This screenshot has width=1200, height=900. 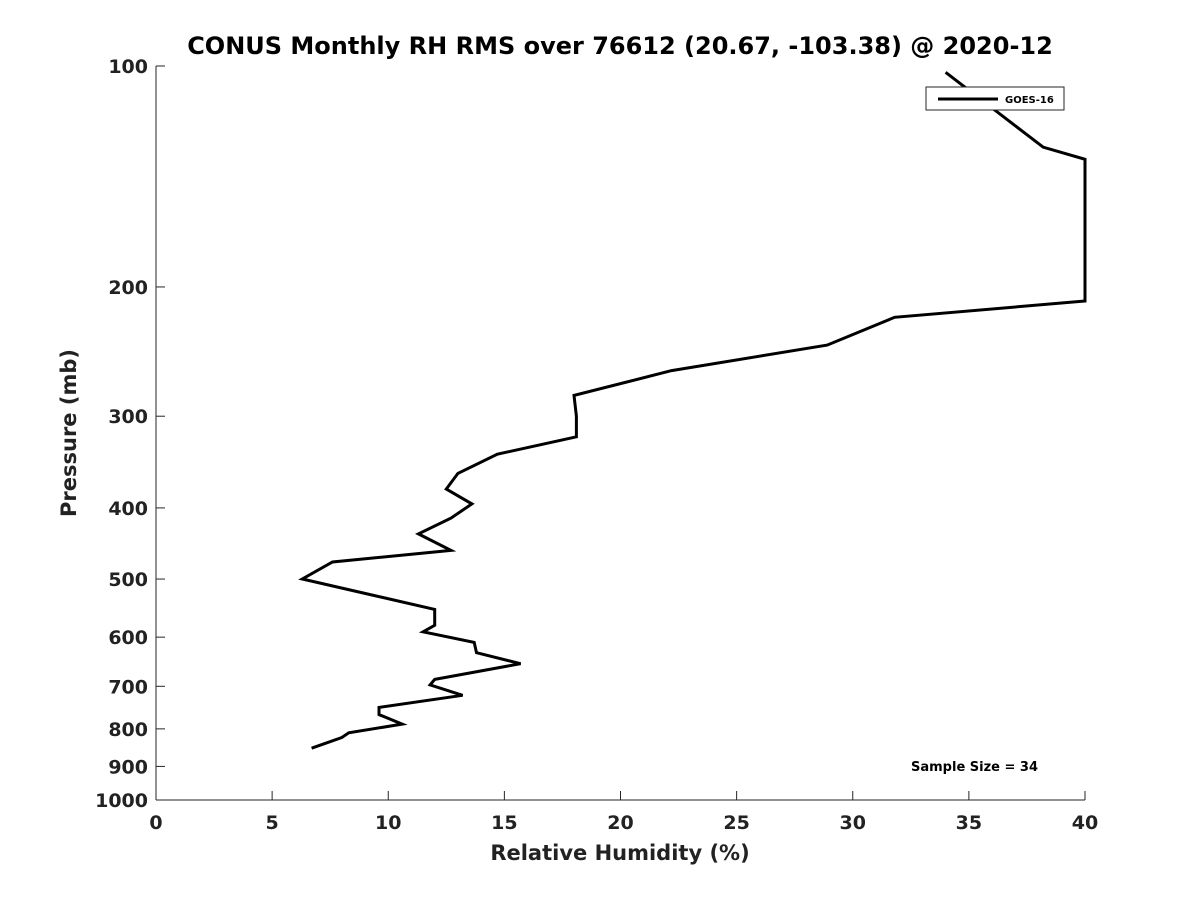 What do you see at coordinates (128, 687) in the screenshot?
I see `y-tick-label: 700` at bounding box center [128, 687].